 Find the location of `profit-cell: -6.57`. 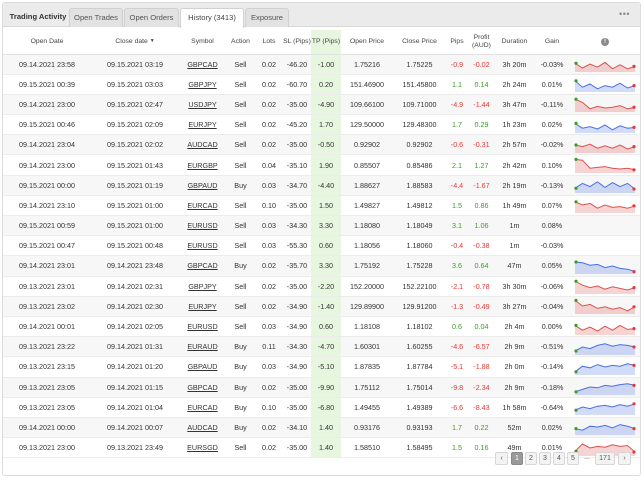

profit-cell: -6.57 is located at coordinates (481, 347).